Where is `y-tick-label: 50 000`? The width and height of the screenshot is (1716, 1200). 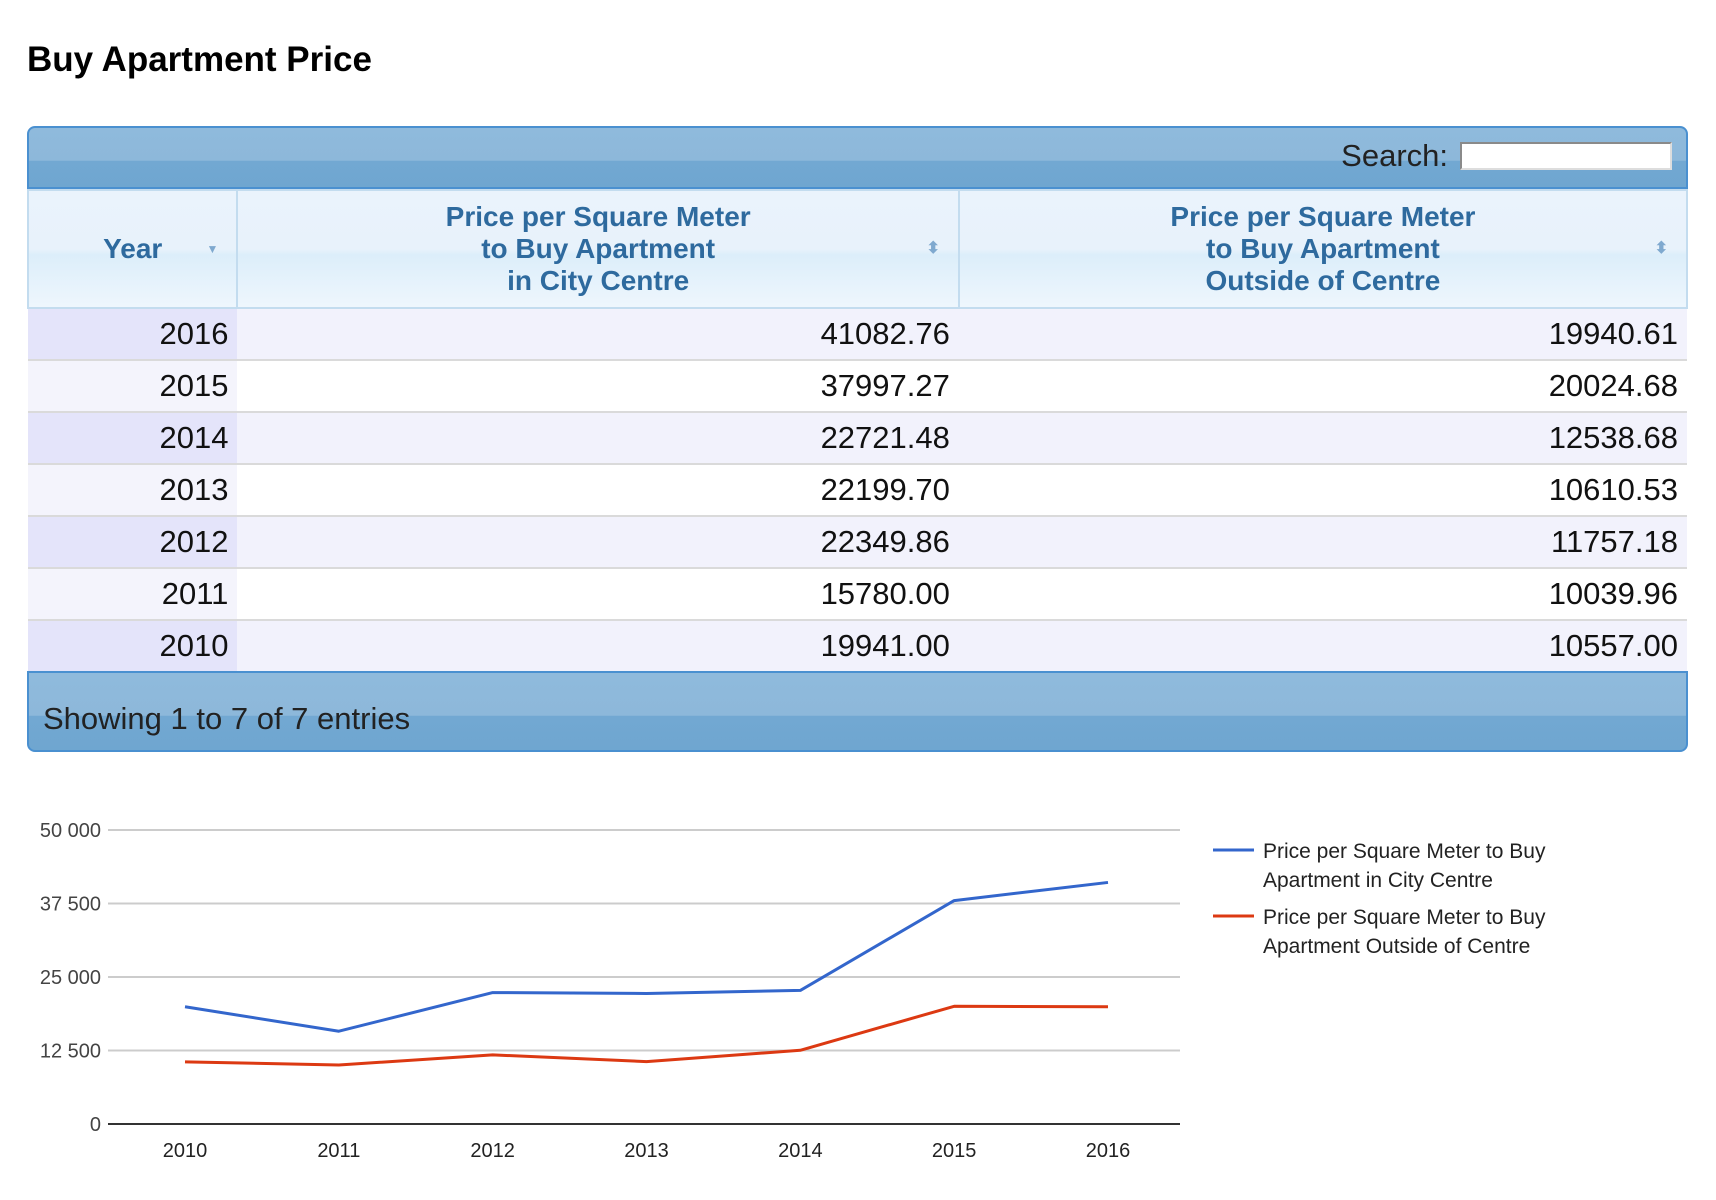 y-tick-label: 50 000 is located at coordinates (70, 831).